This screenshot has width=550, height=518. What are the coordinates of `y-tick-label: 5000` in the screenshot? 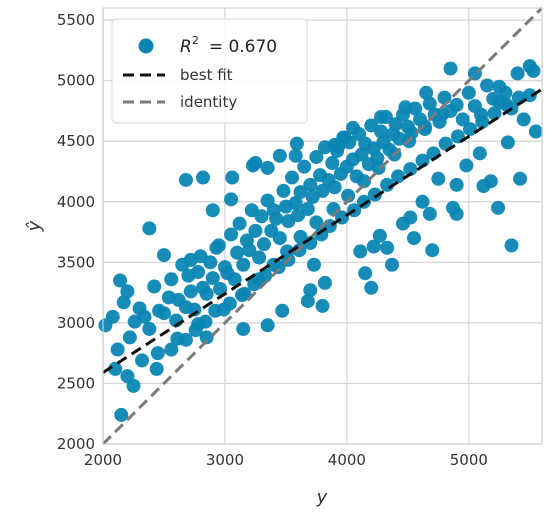 It's located at (76, 81).